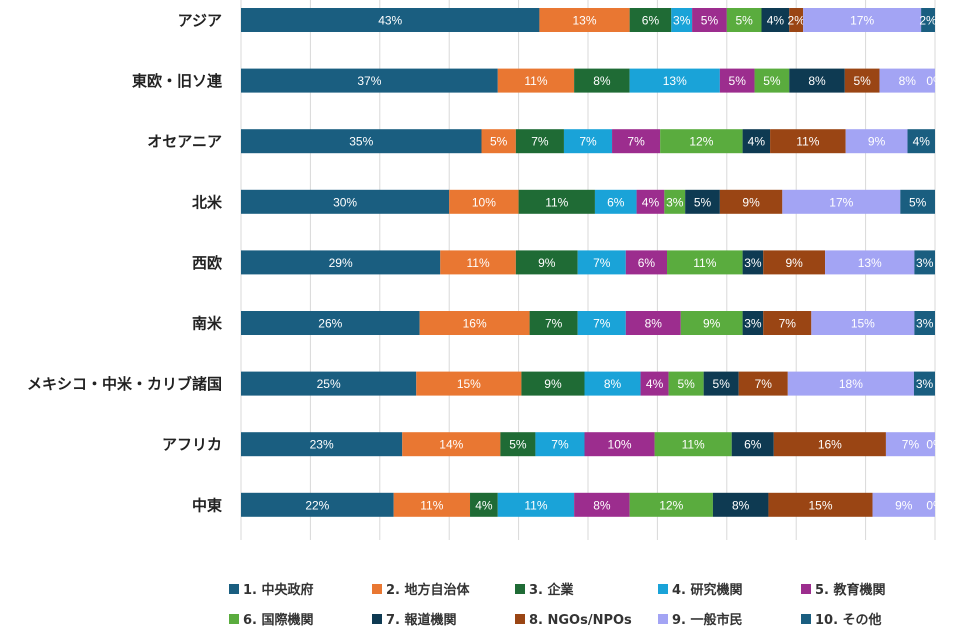 The image size is (955, 643). What do you see at coordinates (361, 142) in the screenshot?
I see `data-label: 35%` at bounding box center [361, 142].